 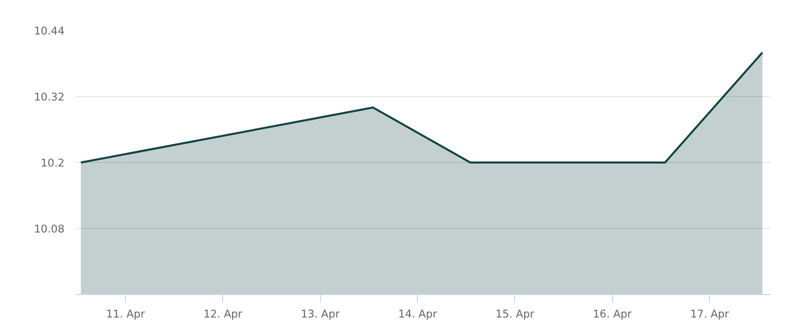 What do you see at coordinates (223, 314) in the screenshot?
I see `x-tick-label: 12. Apr` at bounding box center [223, 314].